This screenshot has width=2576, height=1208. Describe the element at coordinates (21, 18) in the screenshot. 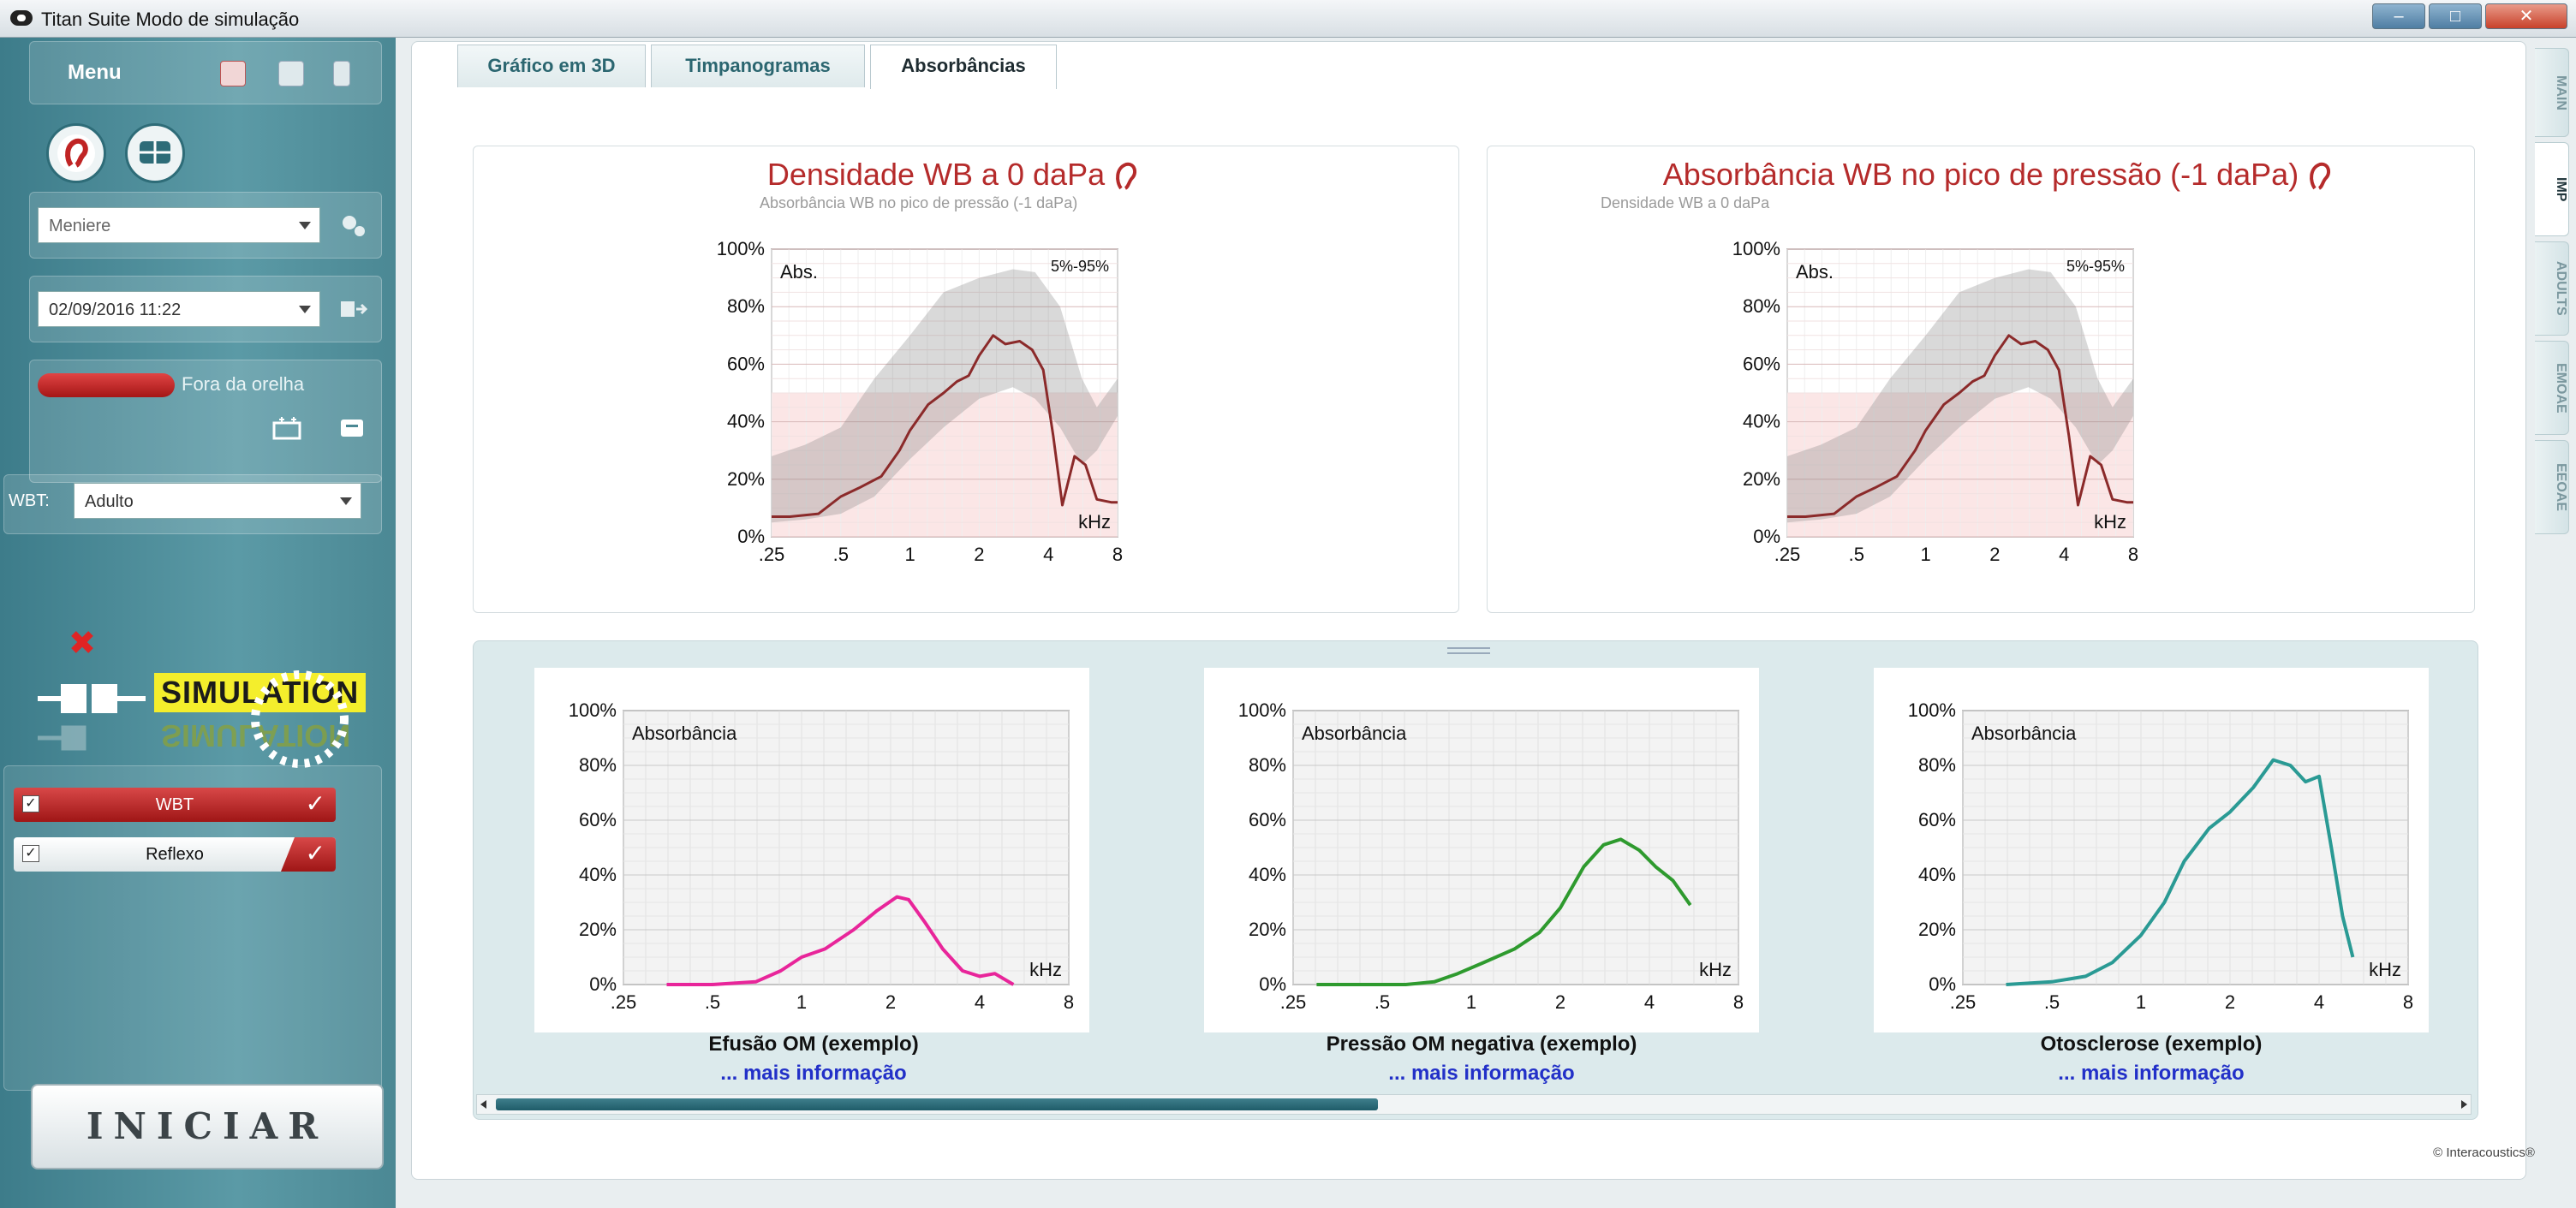

I see `app-icon` at that location.